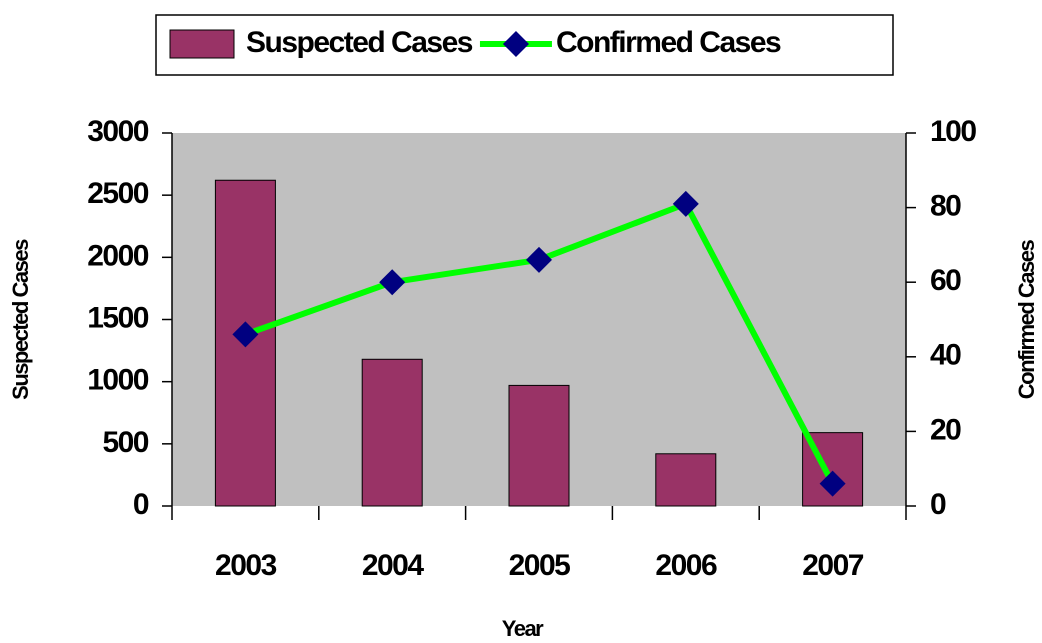 This screenshot has height=643, width=1042. Describe the element at coordinates (945, 355) in the screenshot. I see `y2-tick-label: 40` at that location.